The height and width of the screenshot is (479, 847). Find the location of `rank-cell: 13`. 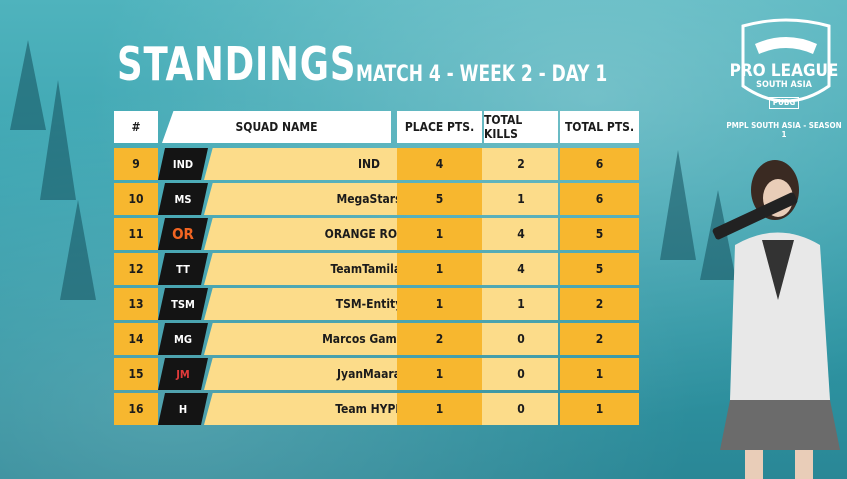

rank-cell: 13 is located at coordinates (136, 304).